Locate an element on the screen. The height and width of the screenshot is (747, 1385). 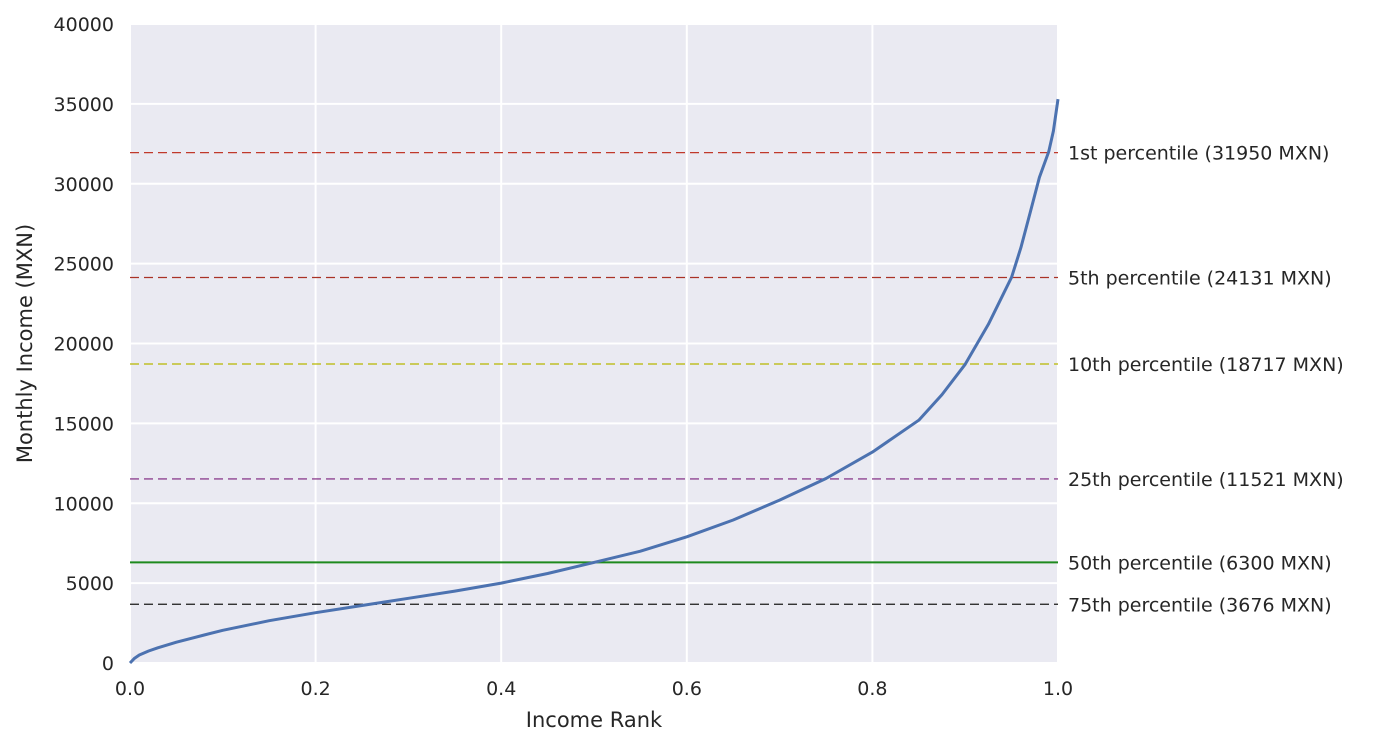
x-tick-label: 0.4 is located at coordinates (501, 689).